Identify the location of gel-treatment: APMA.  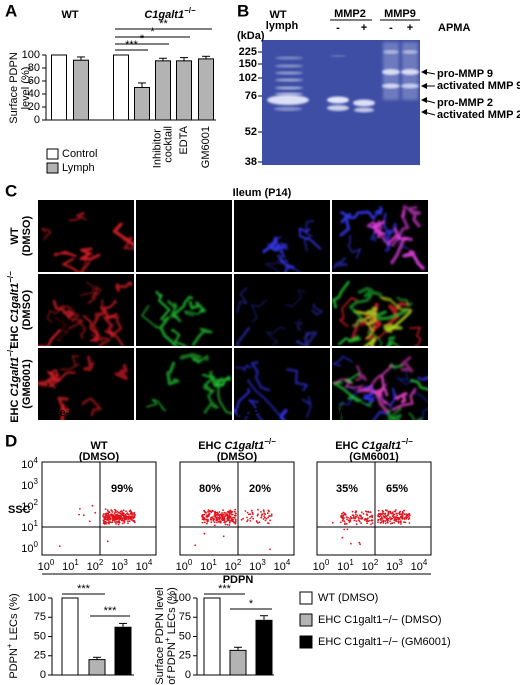
(454, 28).